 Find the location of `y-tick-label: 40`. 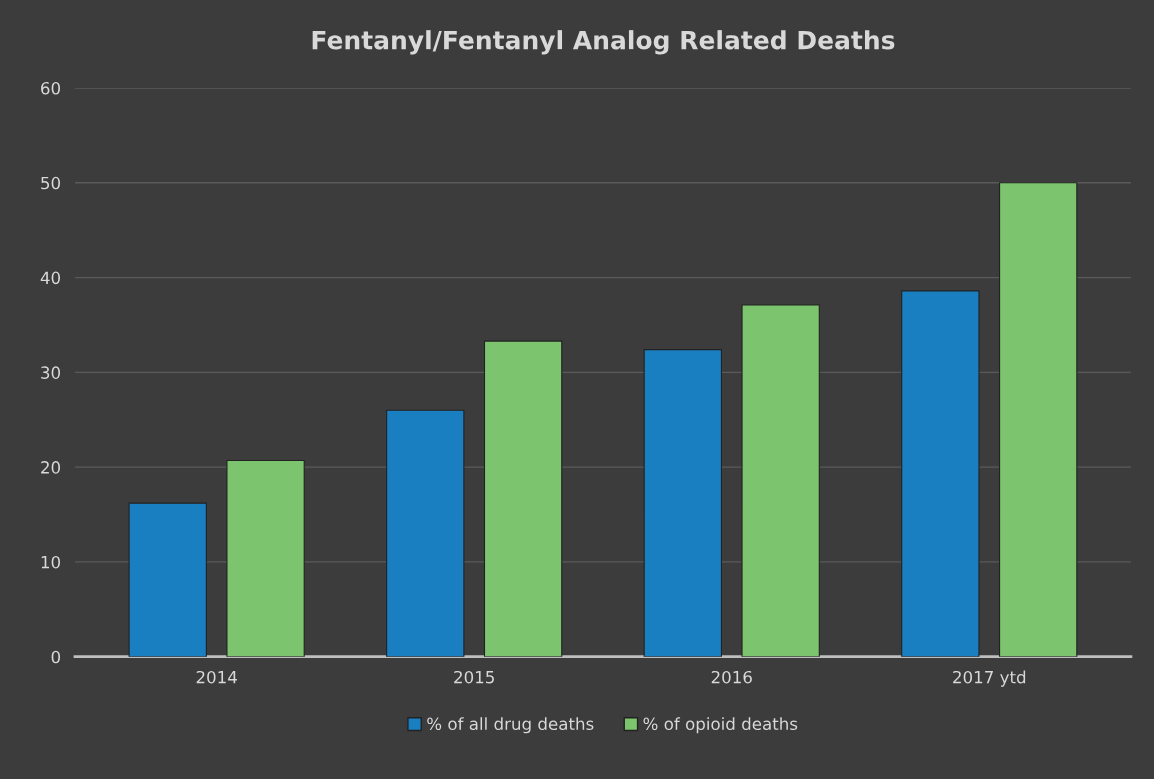

y-tick-label: 40 is located at coordinates (50, 278).